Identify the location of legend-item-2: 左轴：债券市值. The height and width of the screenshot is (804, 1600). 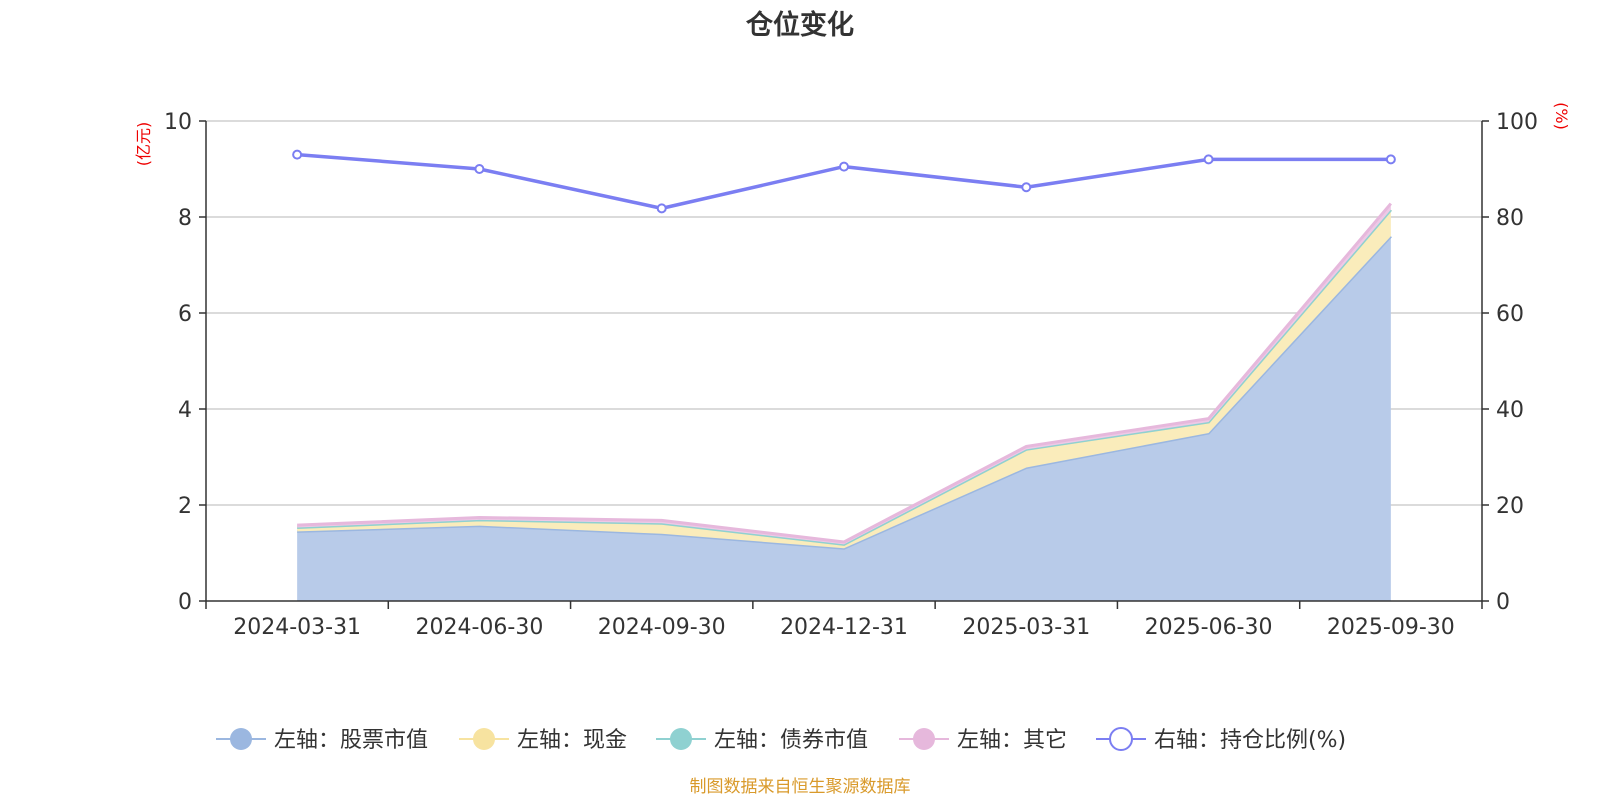
(762, 740).